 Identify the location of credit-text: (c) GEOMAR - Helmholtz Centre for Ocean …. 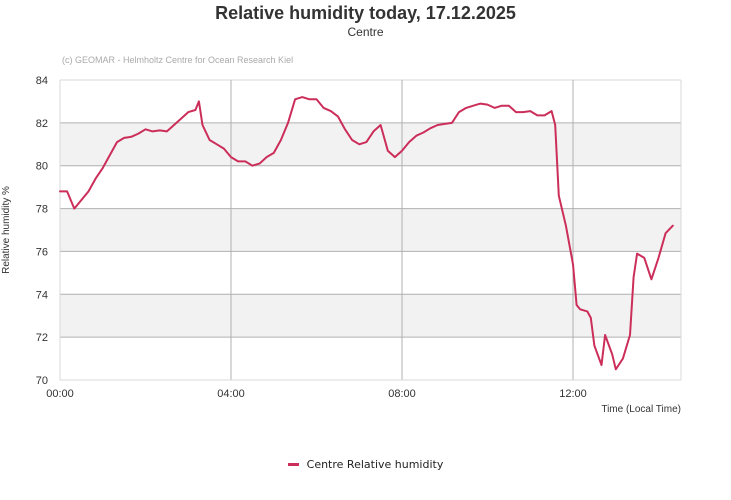
(178, 60).